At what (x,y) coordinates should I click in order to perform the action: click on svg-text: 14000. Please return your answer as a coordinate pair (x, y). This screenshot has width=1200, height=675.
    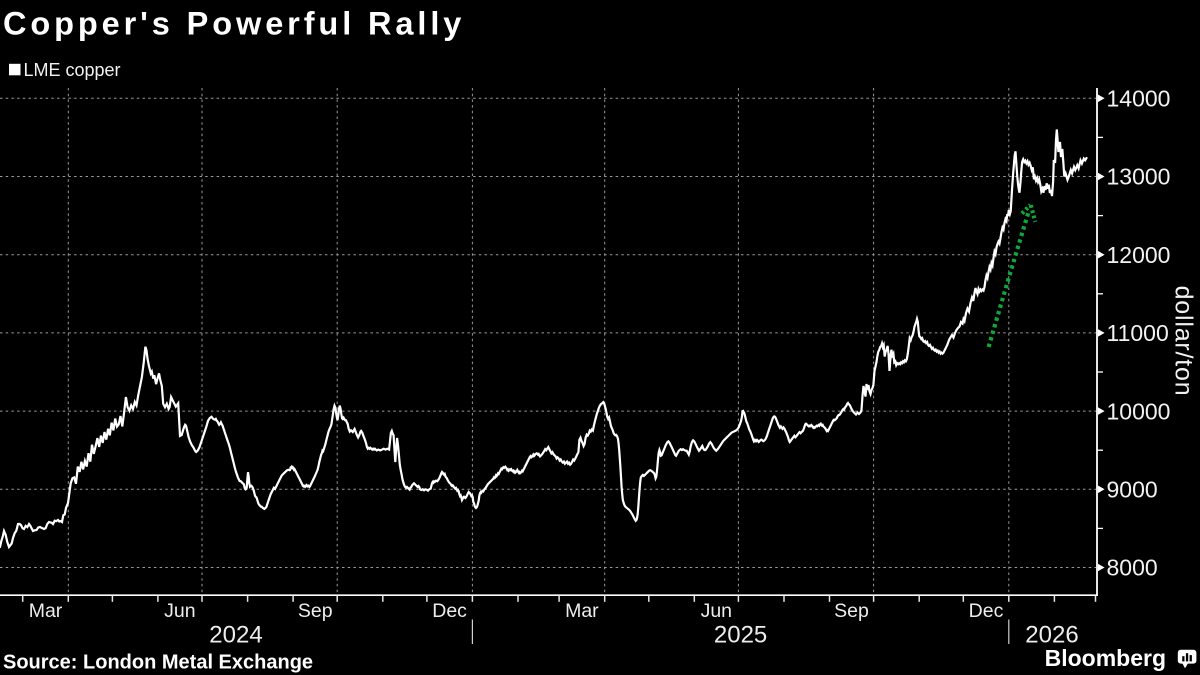
    Looking at the image, I should click on (1139, 99).